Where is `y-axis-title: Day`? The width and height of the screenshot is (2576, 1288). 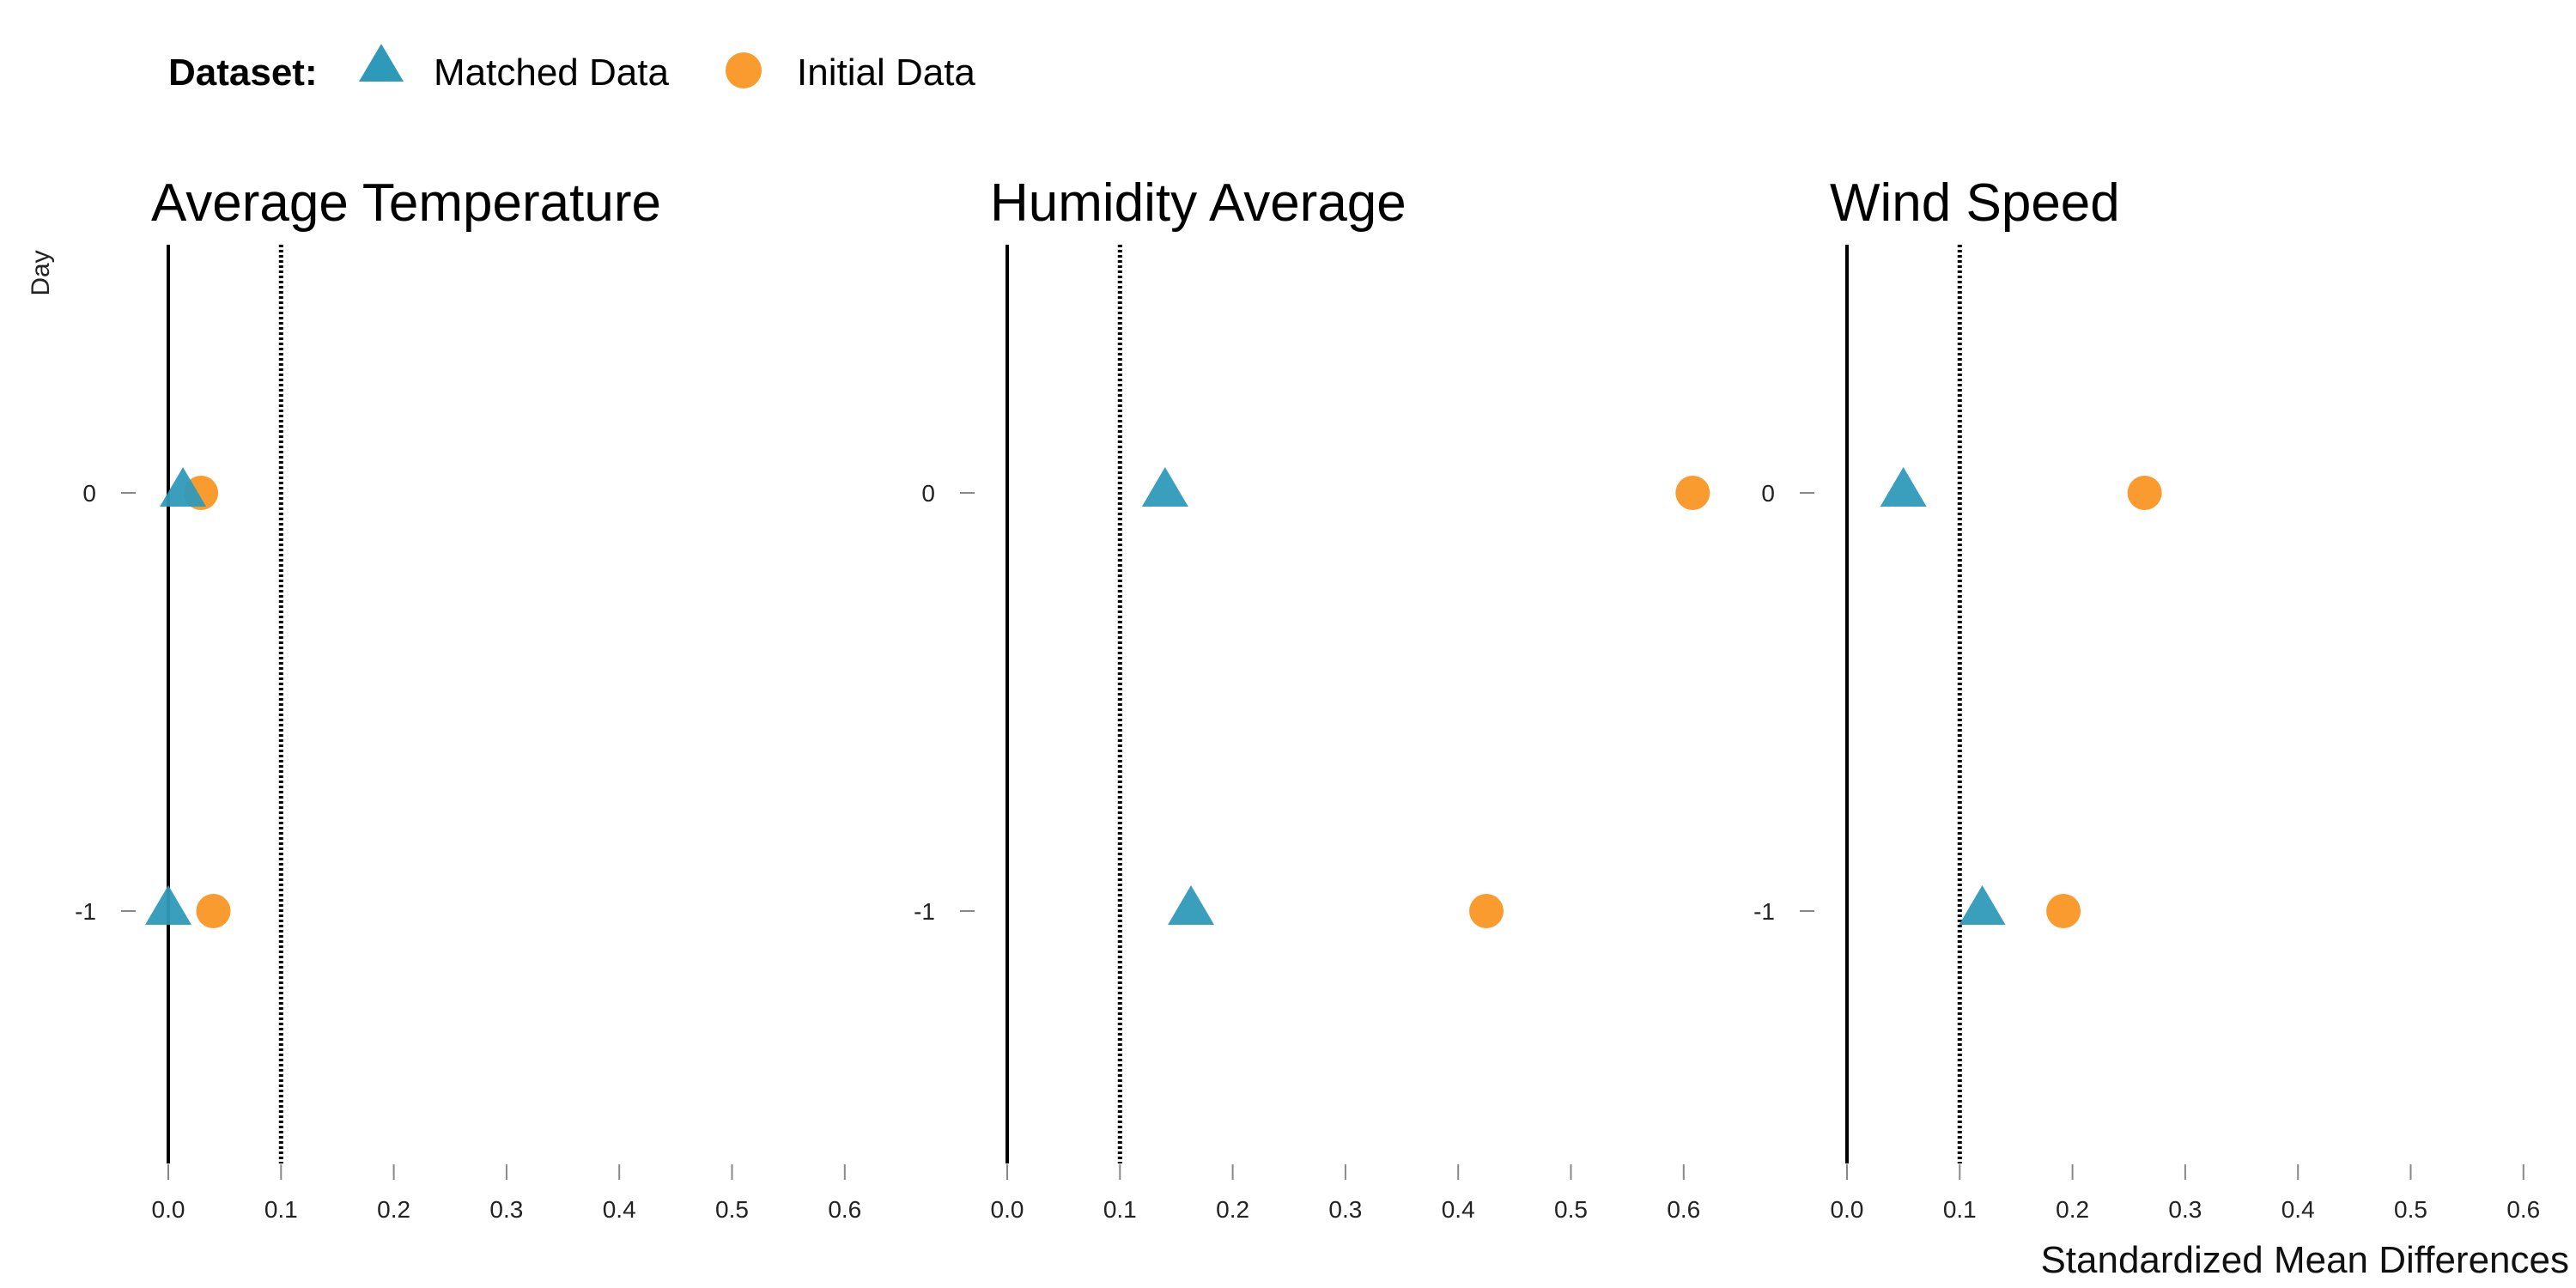
y-axis-title: Day is located at coordinates (41, 272).